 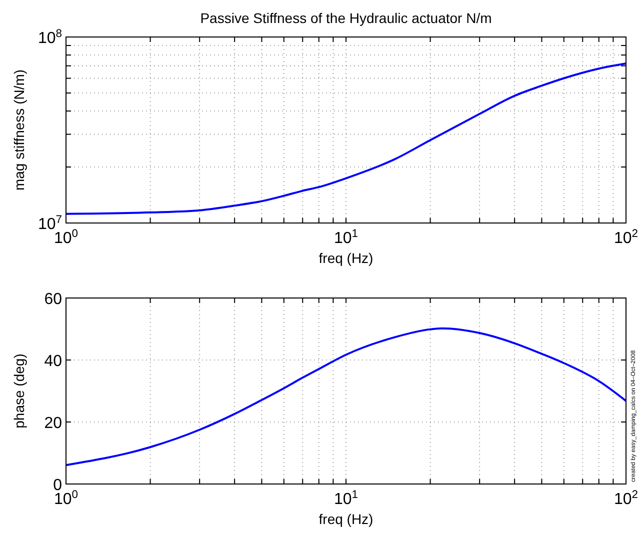 What do you see at coordinates (19, 391) in the screenshot?
I see `y-axis-title: phase (deg)` at bounding box center [19, 391].